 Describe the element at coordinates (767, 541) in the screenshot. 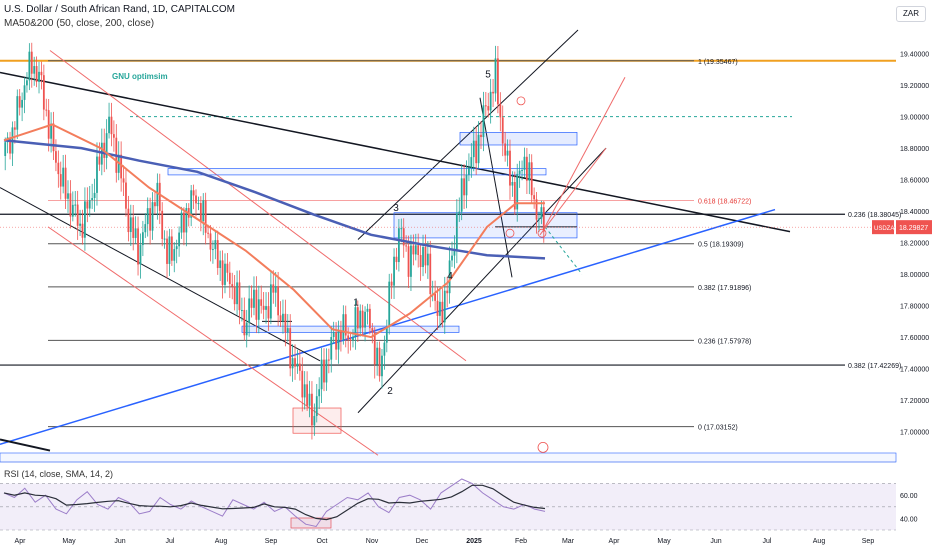

I see `x-tick-label: Jul` at that location.